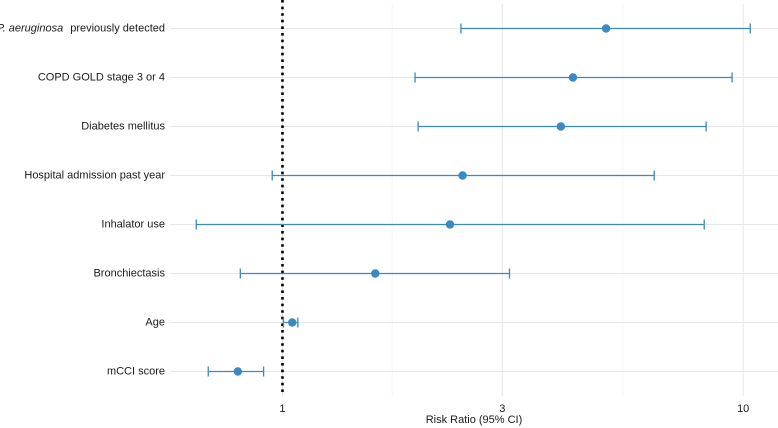  I want to click on y-tick-label: Bronchiectasis, so click(129, 273).